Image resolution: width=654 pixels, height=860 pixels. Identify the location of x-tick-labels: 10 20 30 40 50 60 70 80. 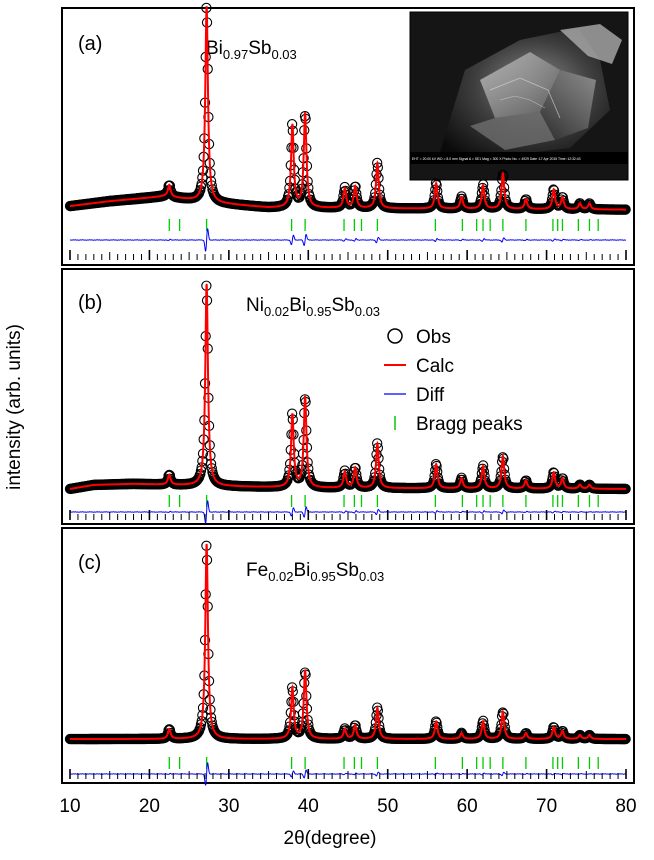
(347, 806).